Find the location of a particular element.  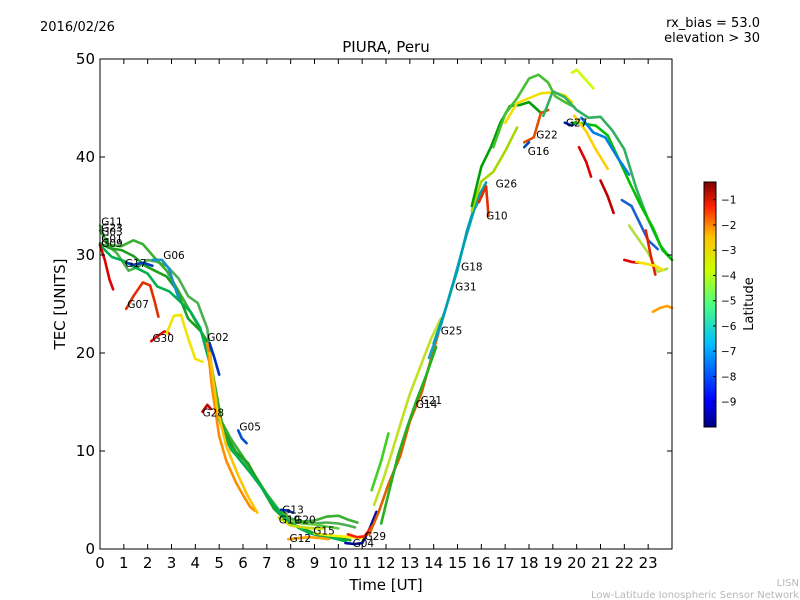

x-tick-label: 4 is located at coordinates (196, 563).